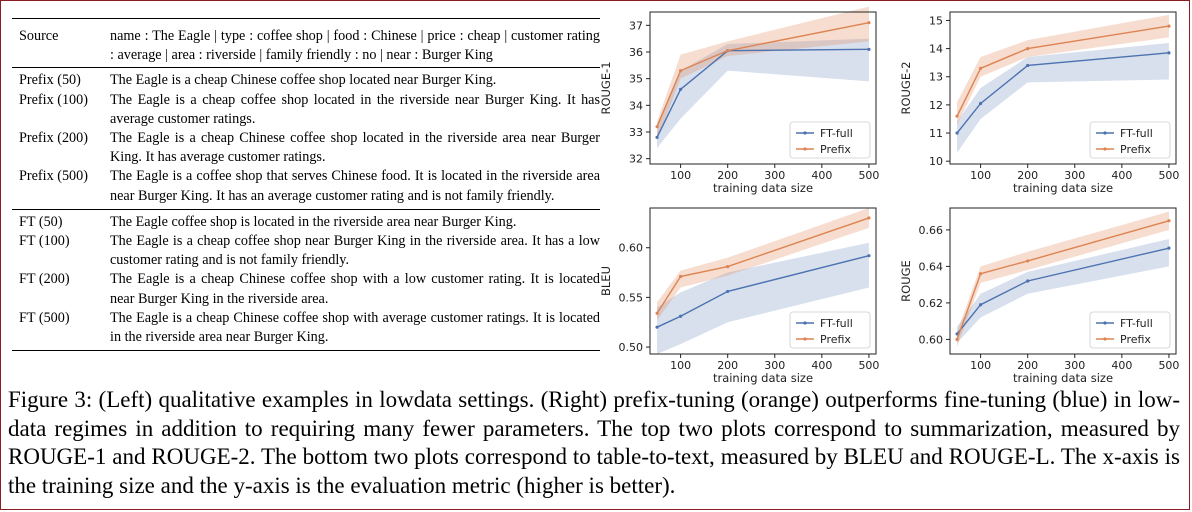  What do you see at coordinates (931, 339) in the screenshot?
I see `y-tick-label: 0.60` at bounding box center [931, 339].